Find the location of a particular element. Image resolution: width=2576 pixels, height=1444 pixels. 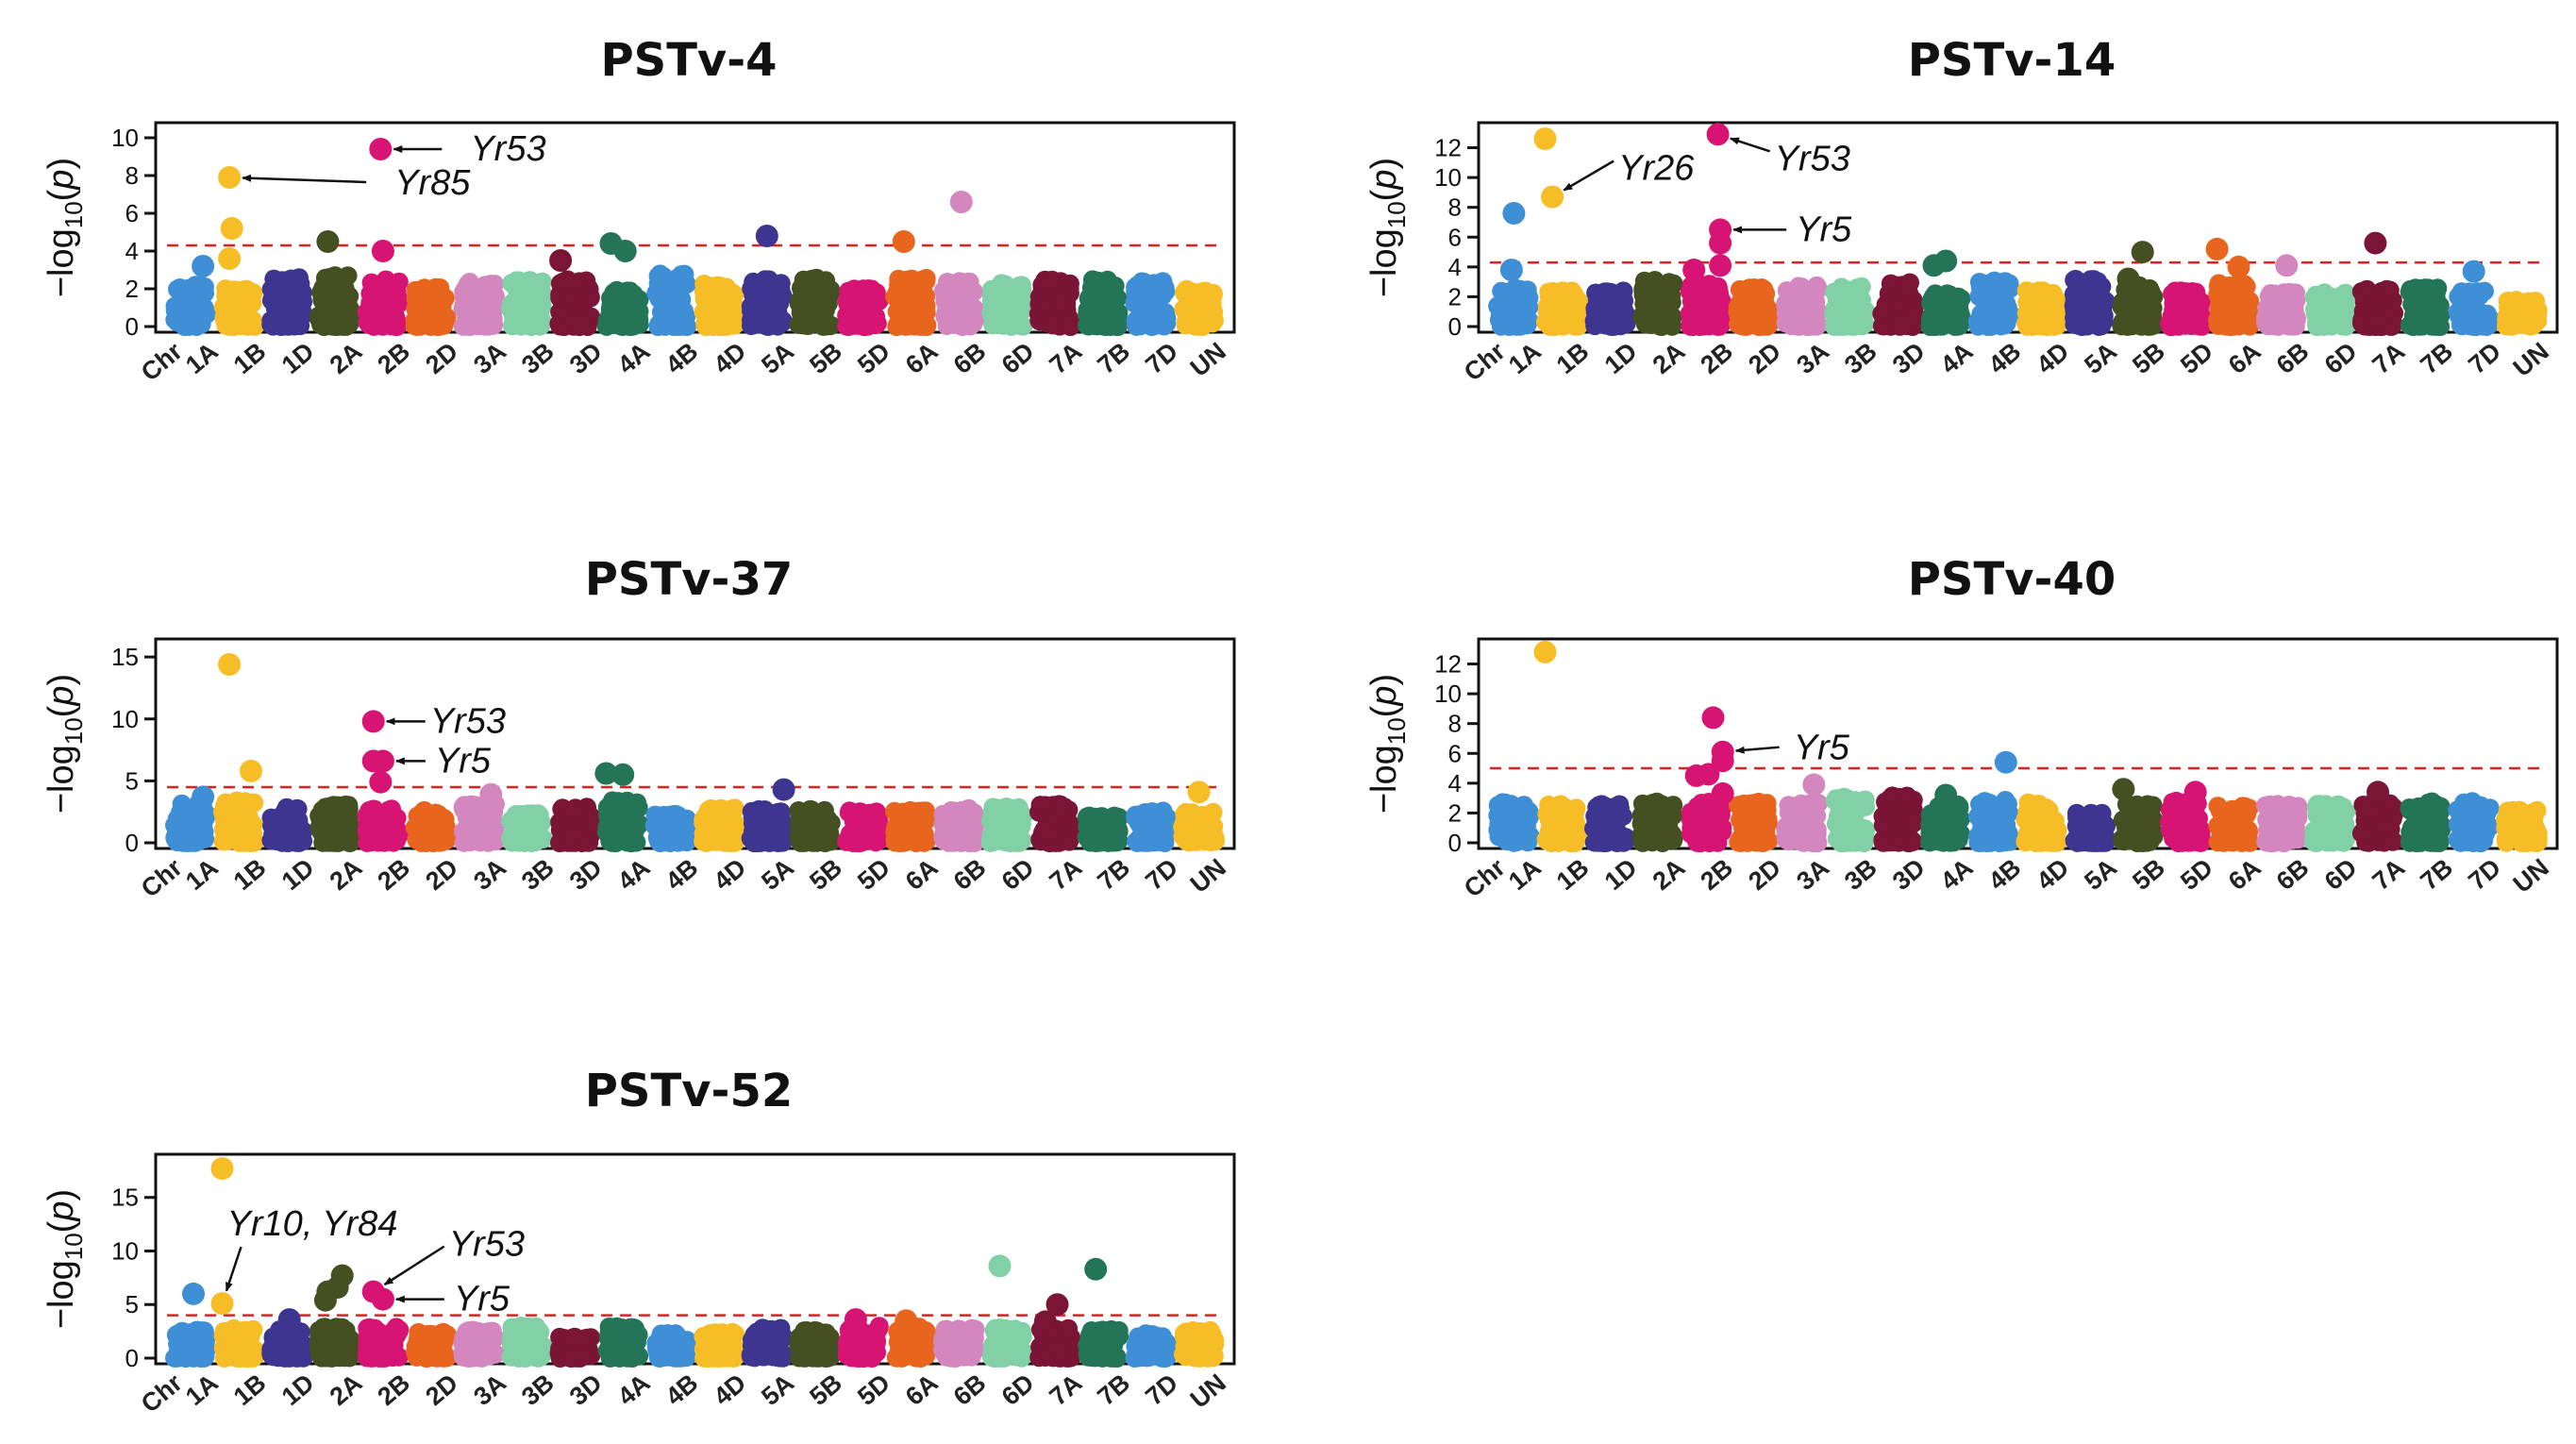

chromosome-label: 3D is located at coordinates (1909, 358).